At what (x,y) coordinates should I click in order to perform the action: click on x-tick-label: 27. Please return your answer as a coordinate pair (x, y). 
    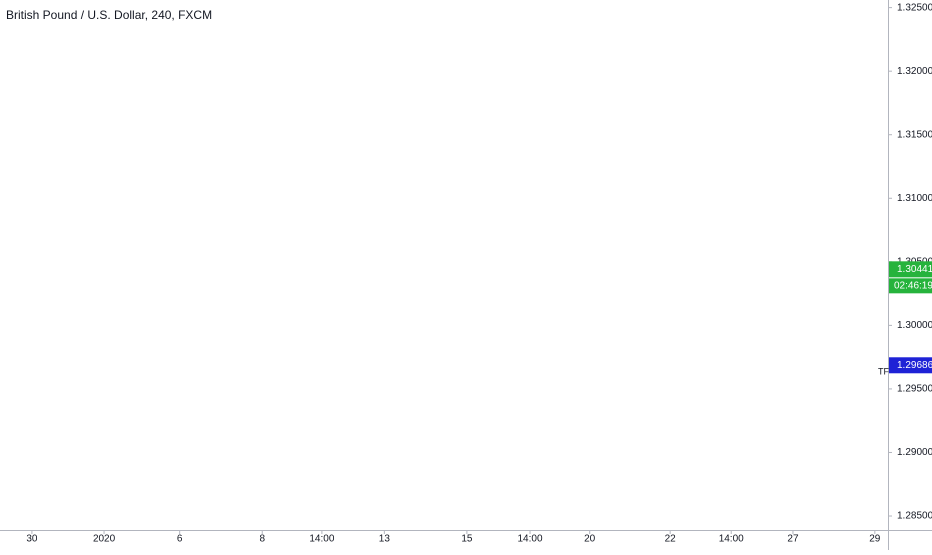
    Looking at the image, I should click on (793, 539).